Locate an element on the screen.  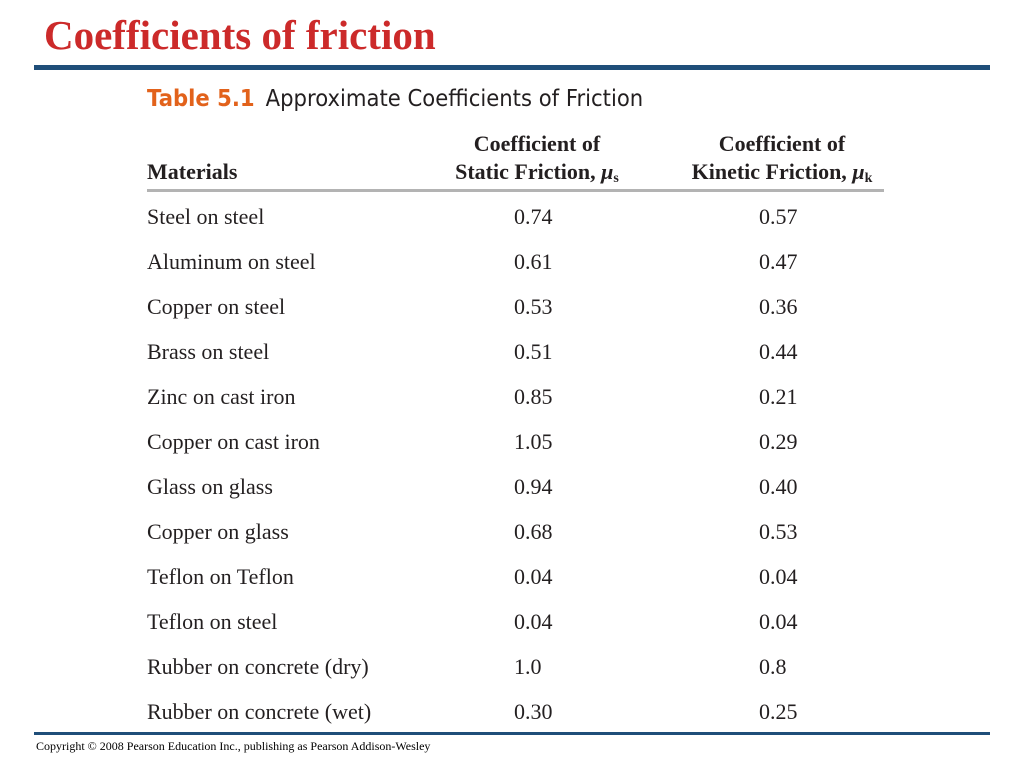
material-cell: Copper on glass is located at coordinates (218, 531).